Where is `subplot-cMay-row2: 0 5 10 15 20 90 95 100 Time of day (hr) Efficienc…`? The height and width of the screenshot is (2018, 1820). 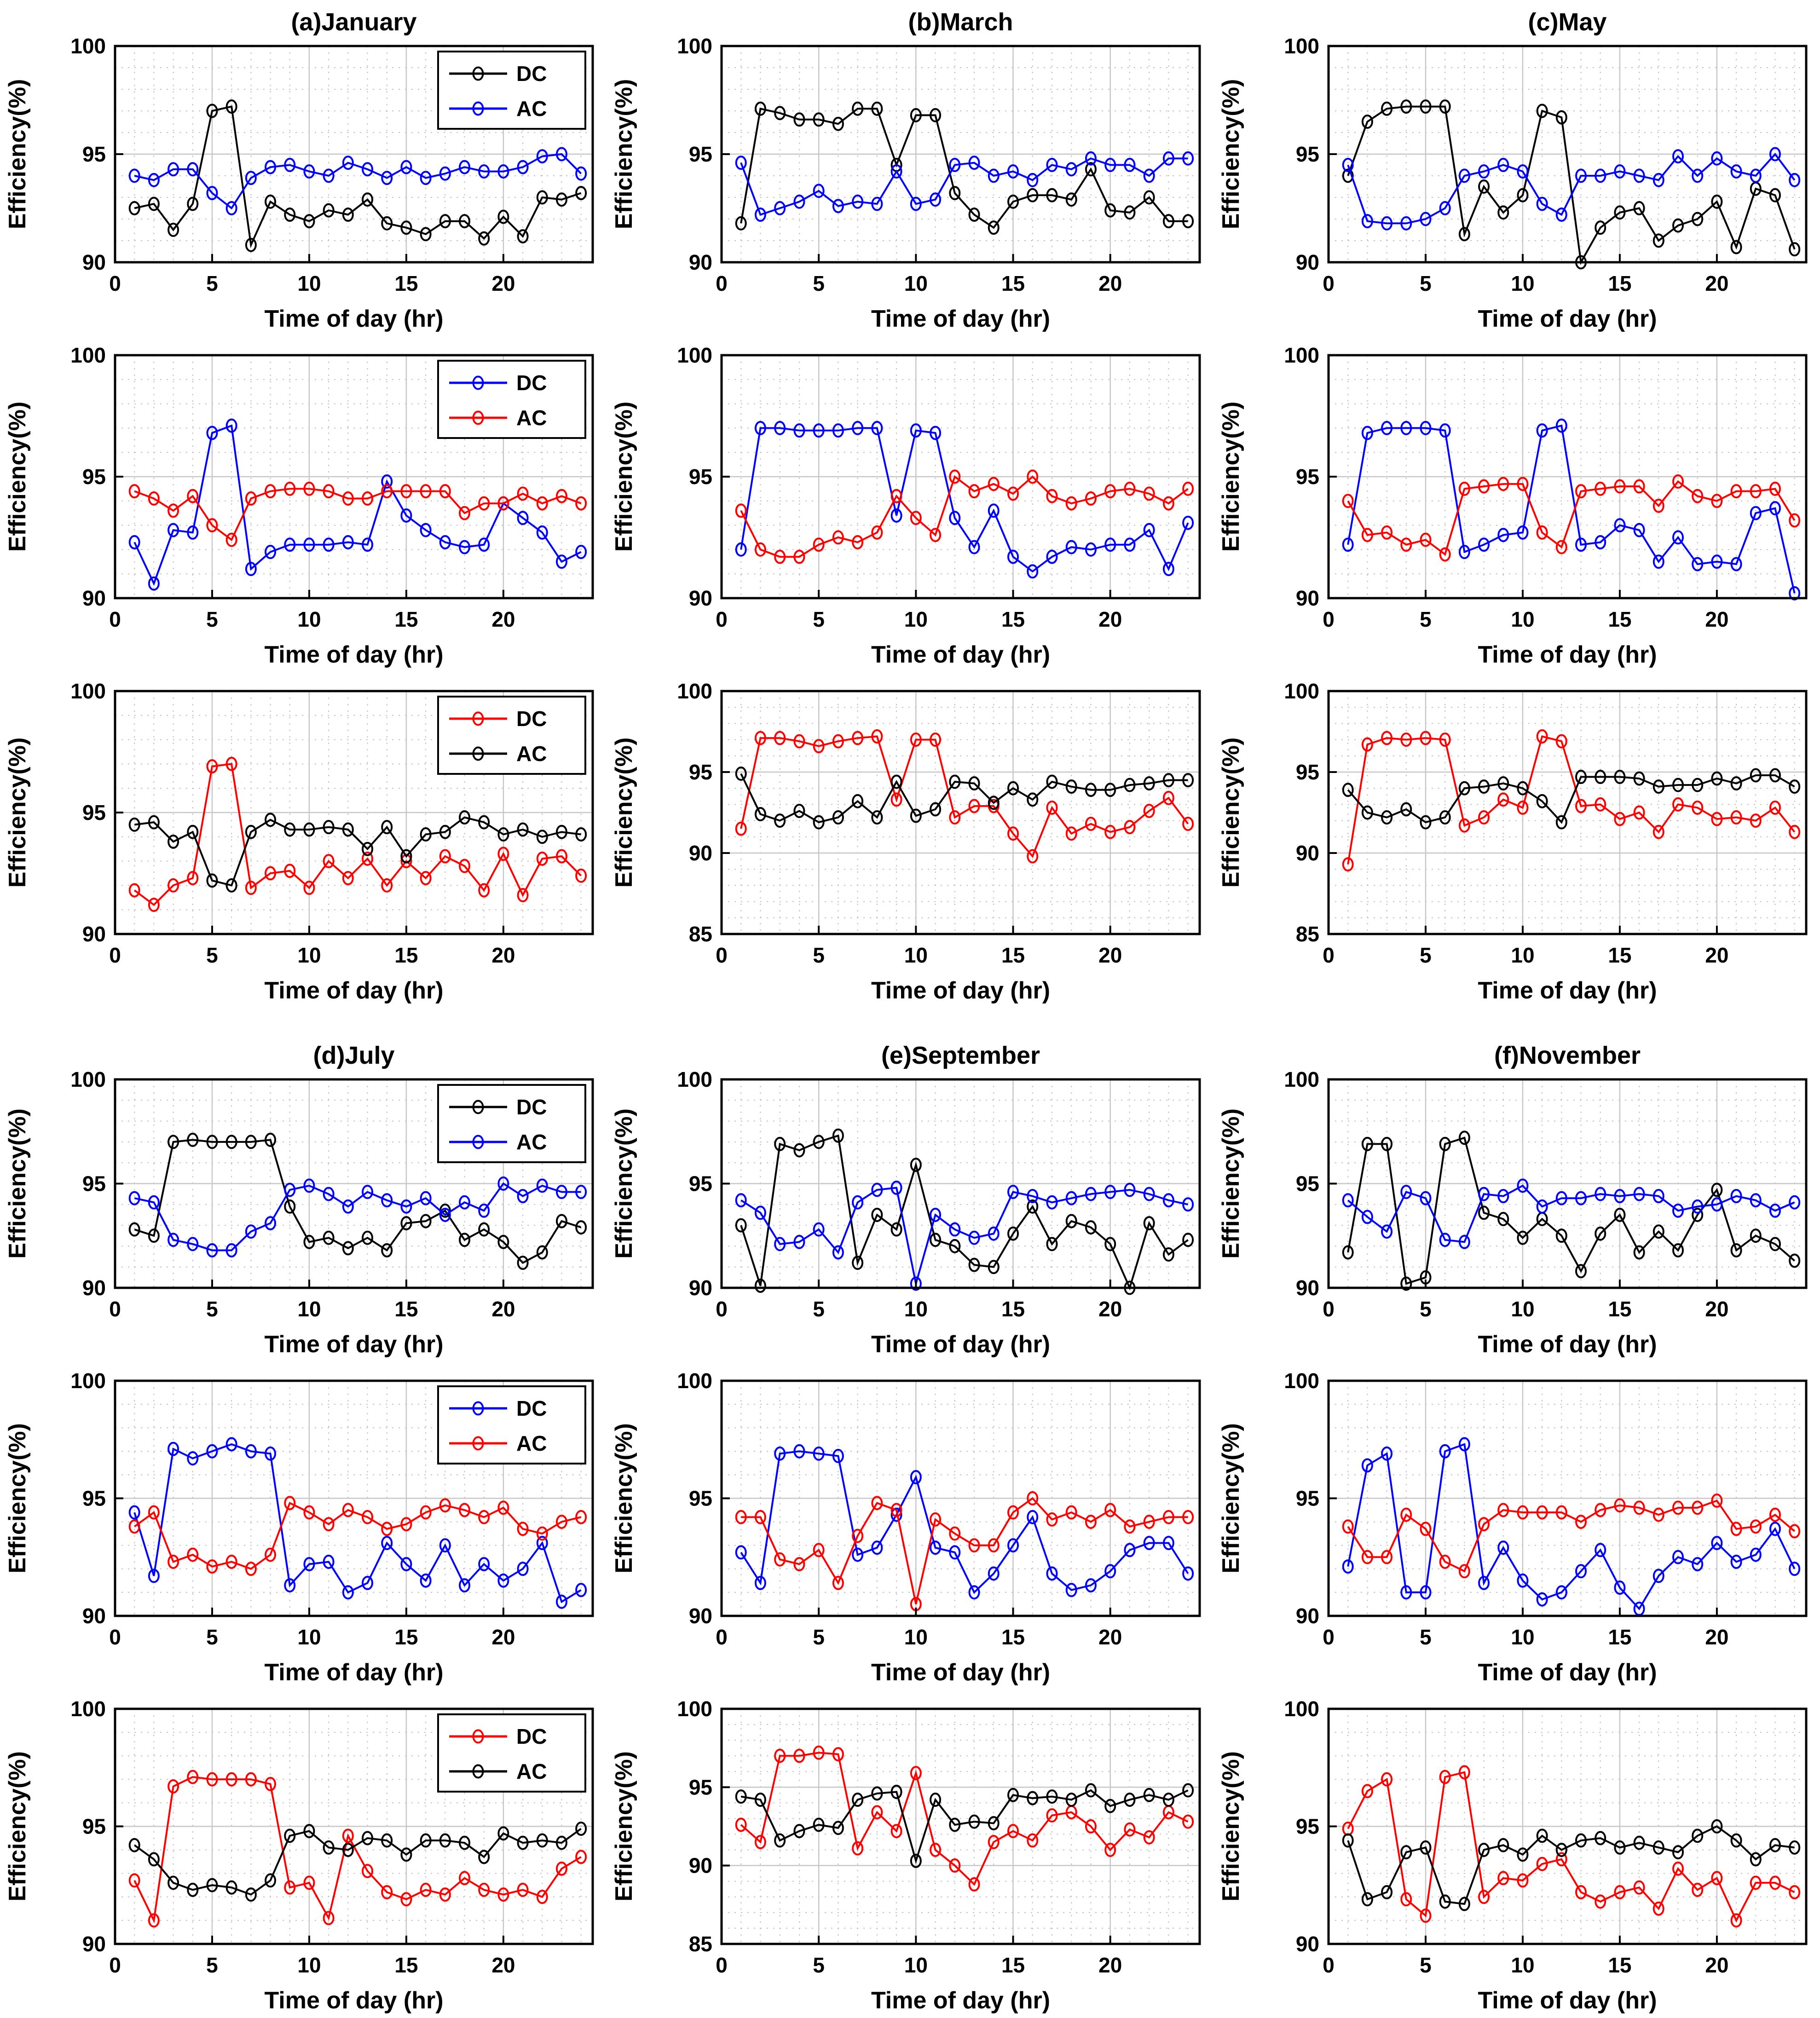
subplot-cMay-row2: 0 5 10 15 20 90 95 100 Time of day (hr) Efficienc… is located at coordinates (1516, 504).